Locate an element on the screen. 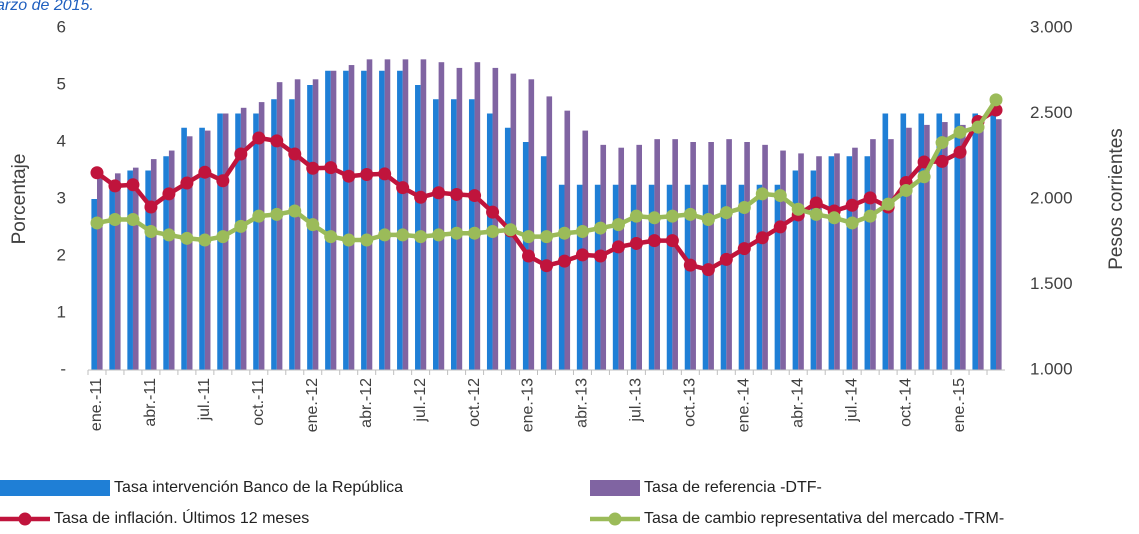  x-tick-label: oct.-13 is located at coordinates (690, 402).